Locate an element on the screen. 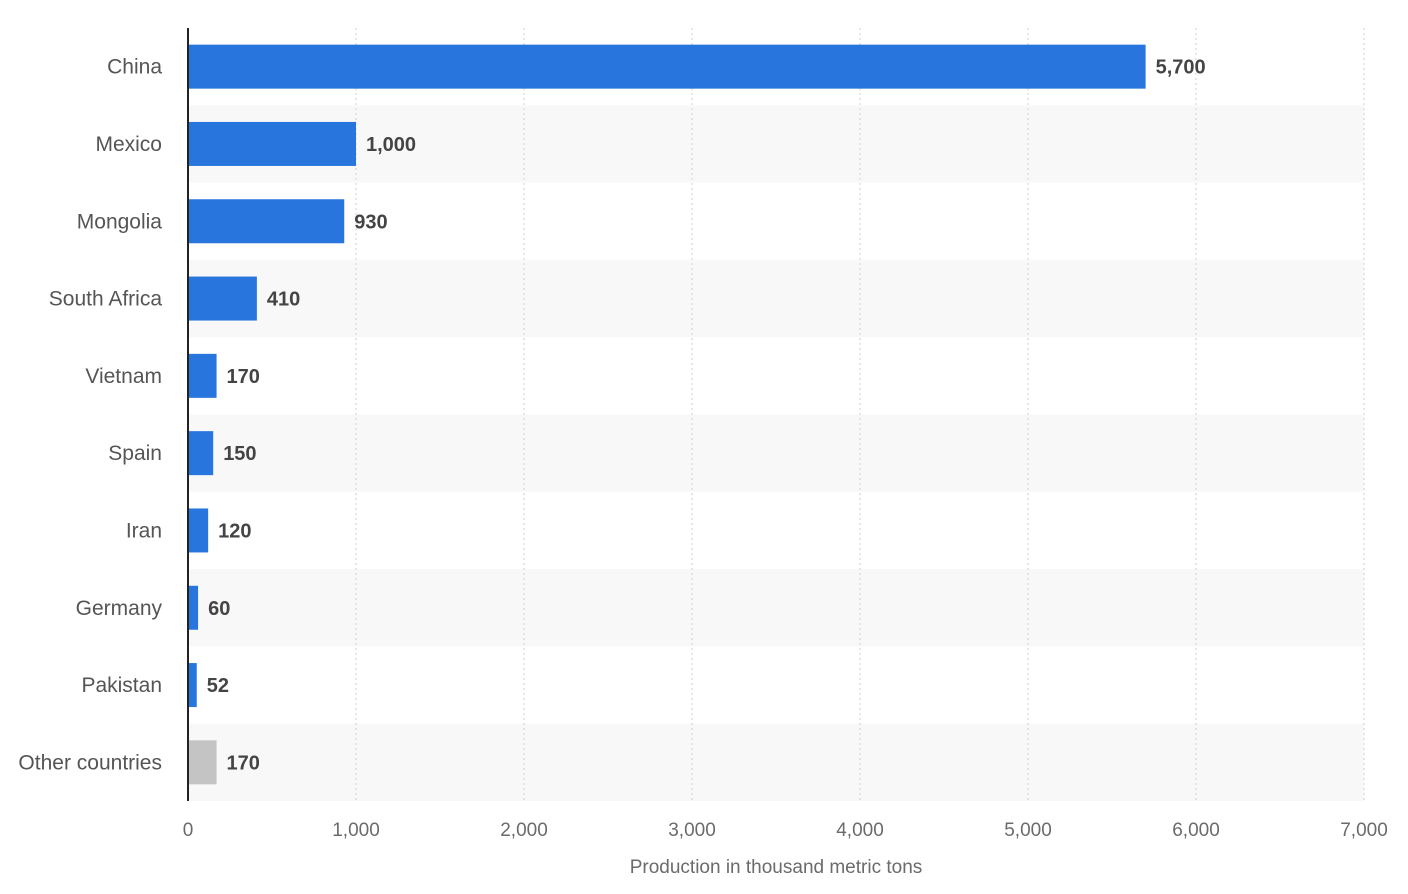 This screenshot has width=1408, height=894. x-axis-title: Production in thousand metric tons is located at coordinates (776, 867).